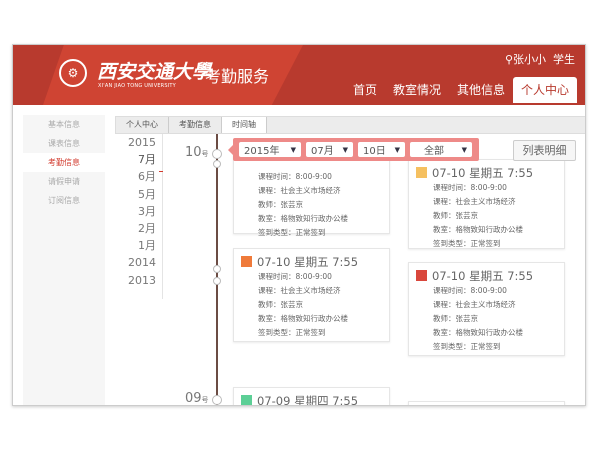  I want to click on month-item: 1月, so click(147, 246).